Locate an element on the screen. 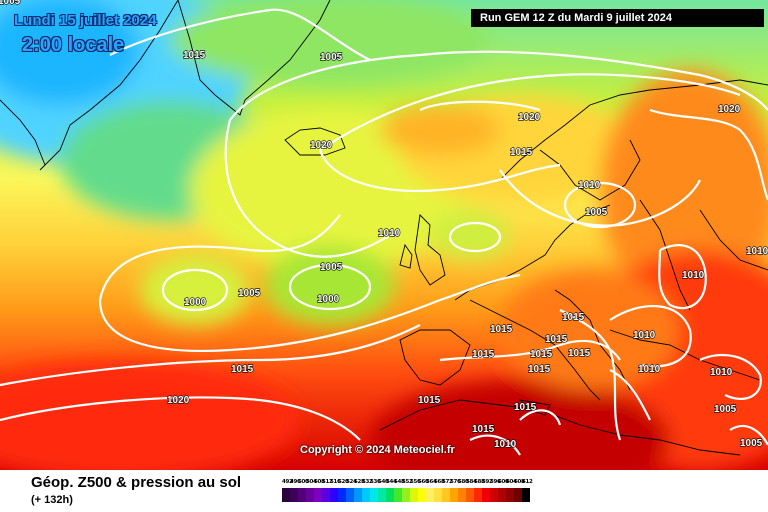 The height and width of the screenshot is (512, 768). scale-tick-label: 504 is located at coordinates (311, 482).